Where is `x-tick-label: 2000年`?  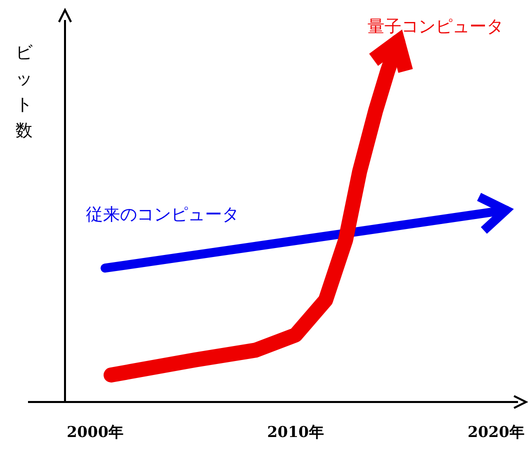 x-tick-label: 2000年 is located at coordinates (95, 432).